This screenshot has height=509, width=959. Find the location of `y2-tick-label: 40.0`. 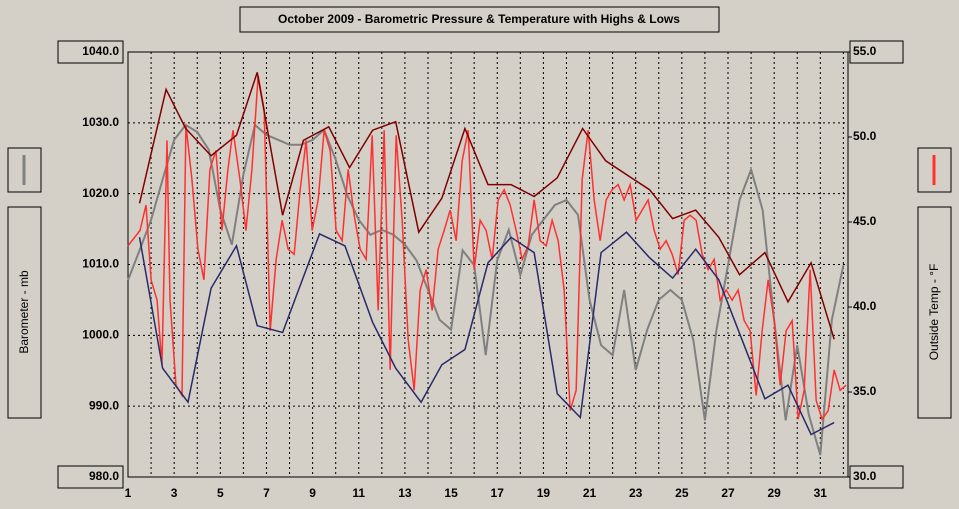

y2-tick-label: 40.0 is located at coordinates (865, 306).